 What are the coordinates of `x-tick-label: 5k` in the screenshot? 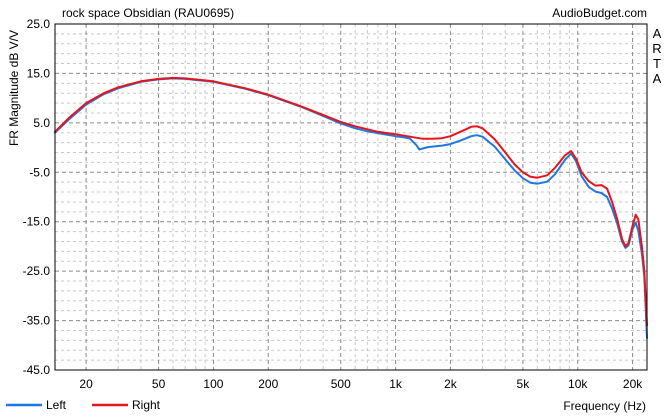 It's located at (524, 384).